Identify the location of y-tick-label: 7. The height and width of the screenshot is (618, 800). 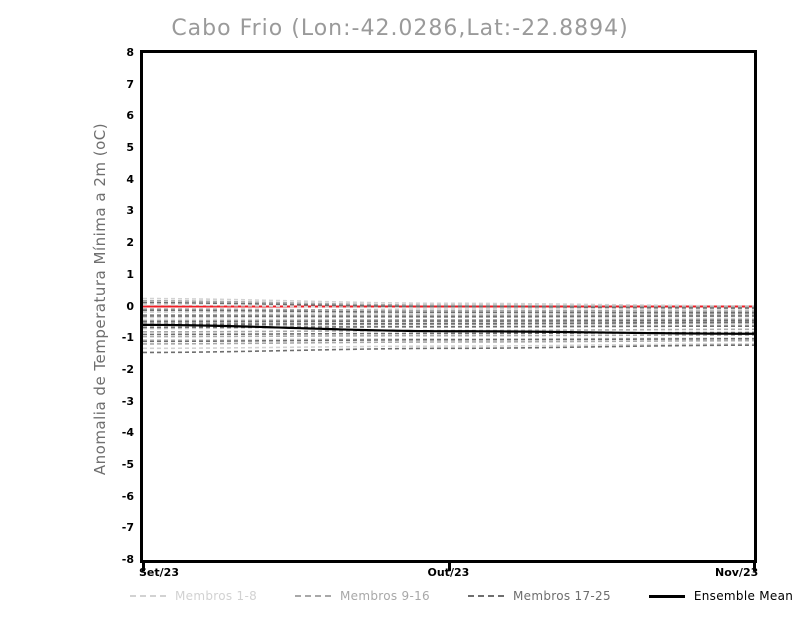
(130, 84).